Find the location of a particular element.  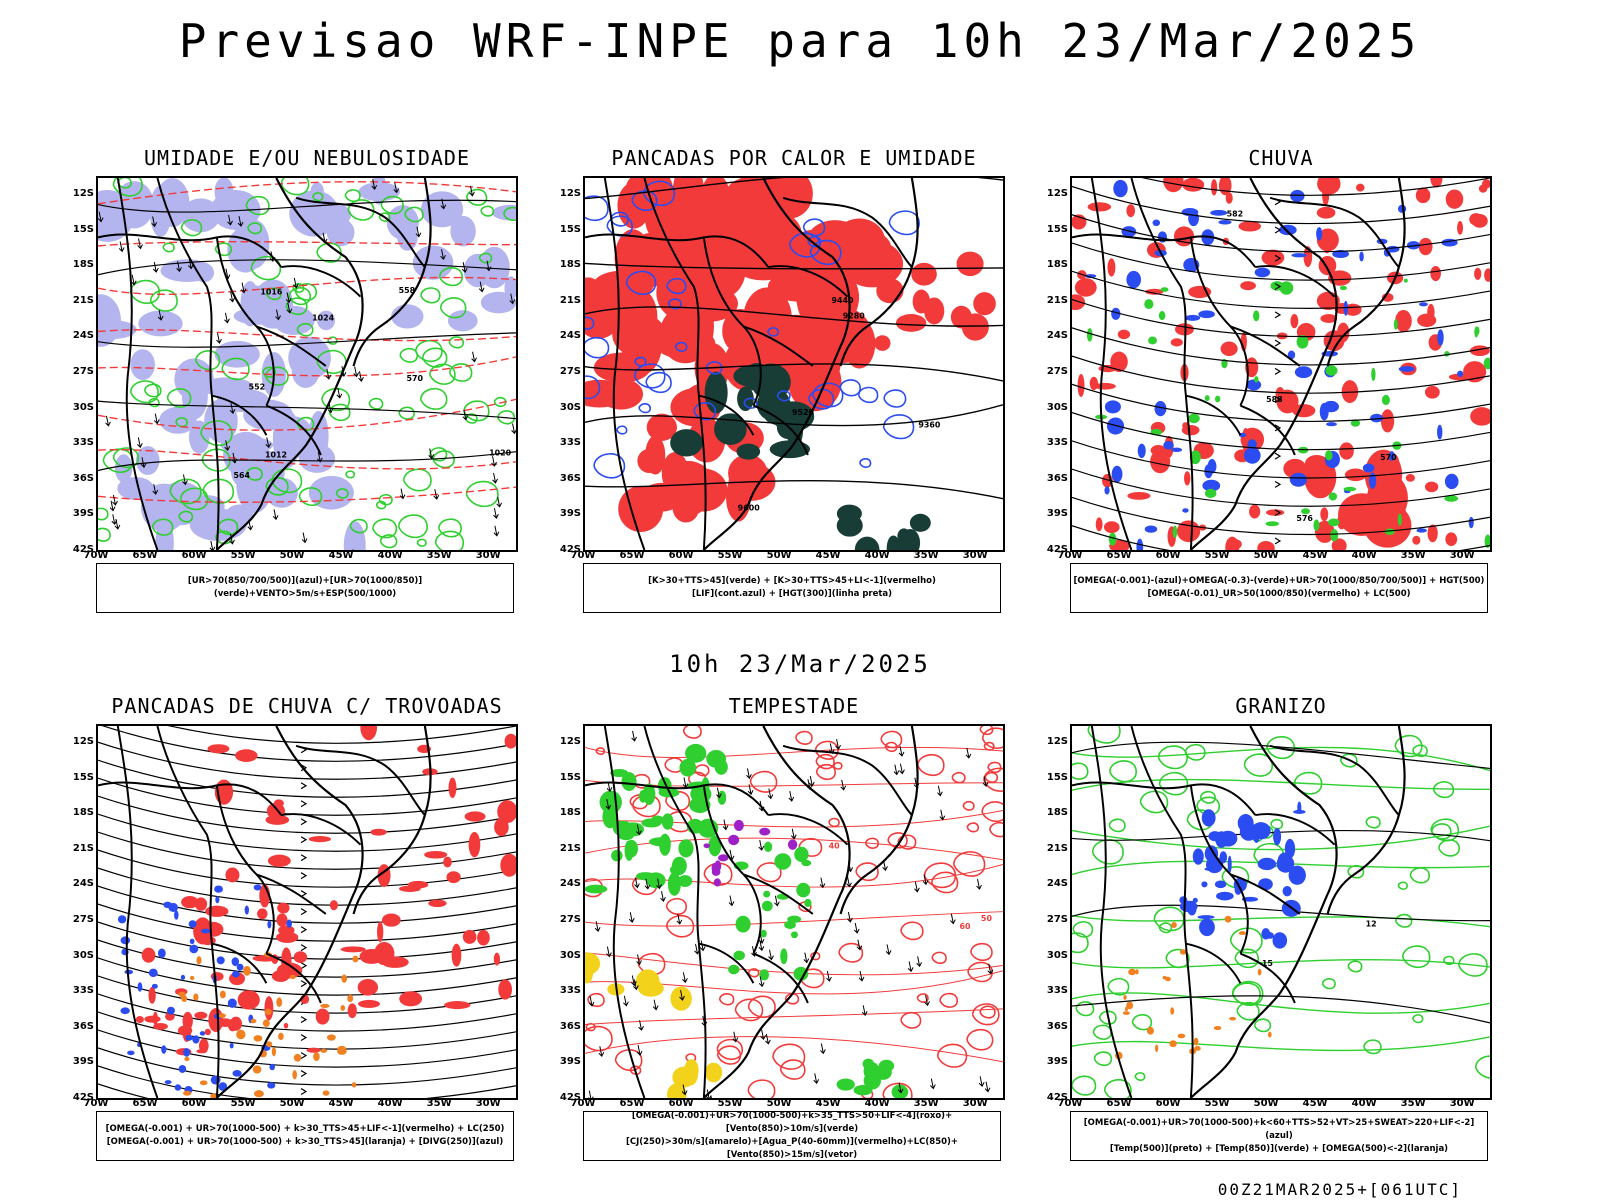

contour-label: 570 is located at coordinates (415, 378).